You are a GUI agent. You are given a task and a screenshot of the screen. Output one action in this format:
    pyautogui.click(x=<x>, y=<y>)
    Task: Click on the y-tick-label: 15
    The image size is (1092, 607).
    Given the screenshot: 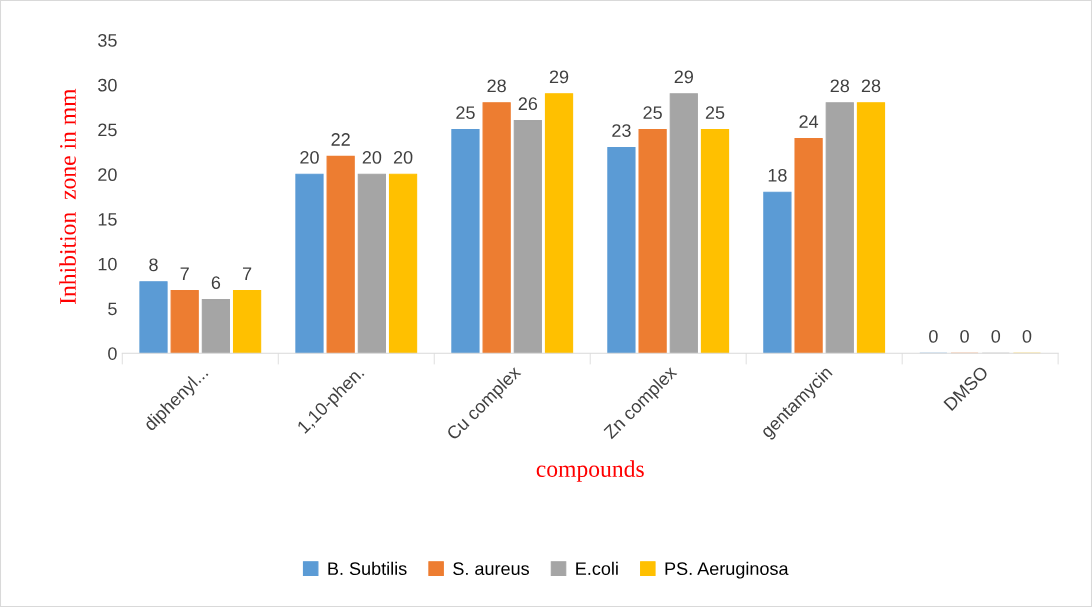 What is the action you would take?
    pyautogui.click(x=107, y=219)
    